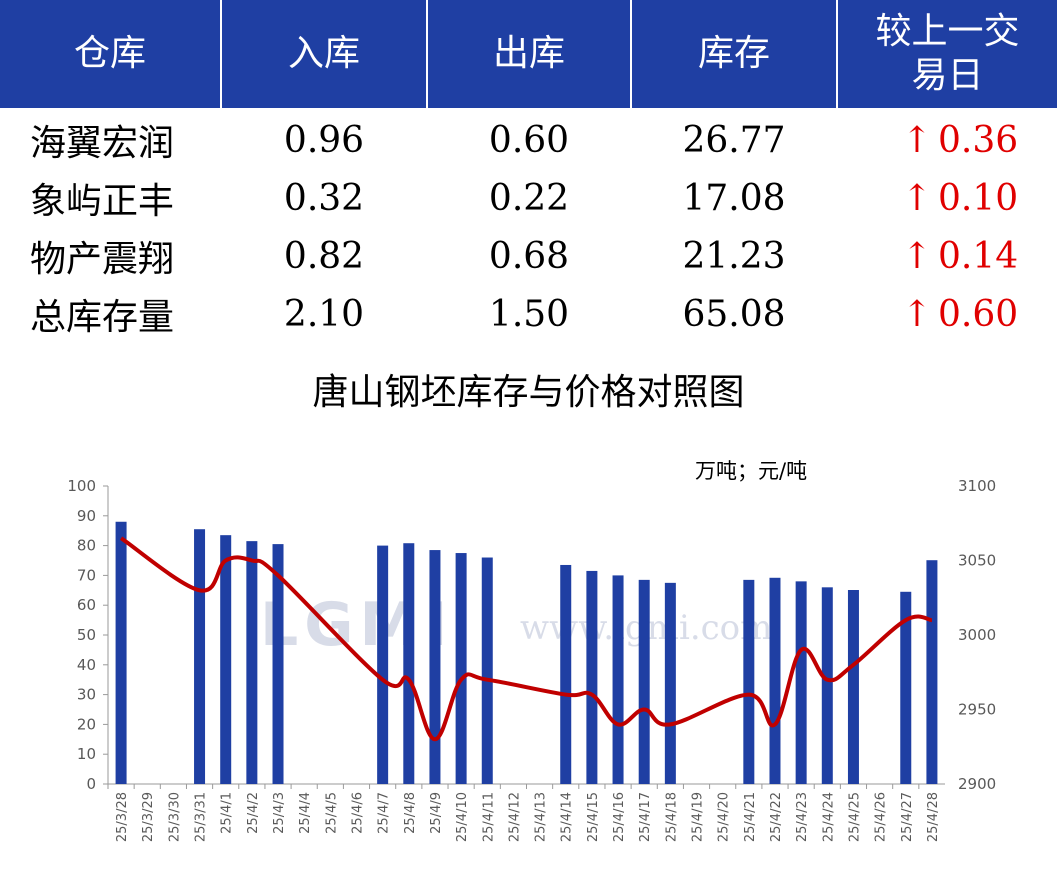 The width and height of the screenshot is (1057, 895). What do you see at coordinates (384, 813) in the screenshot?
I see `x-tick-label: 25/4/7` at bounding box center [384, 813].